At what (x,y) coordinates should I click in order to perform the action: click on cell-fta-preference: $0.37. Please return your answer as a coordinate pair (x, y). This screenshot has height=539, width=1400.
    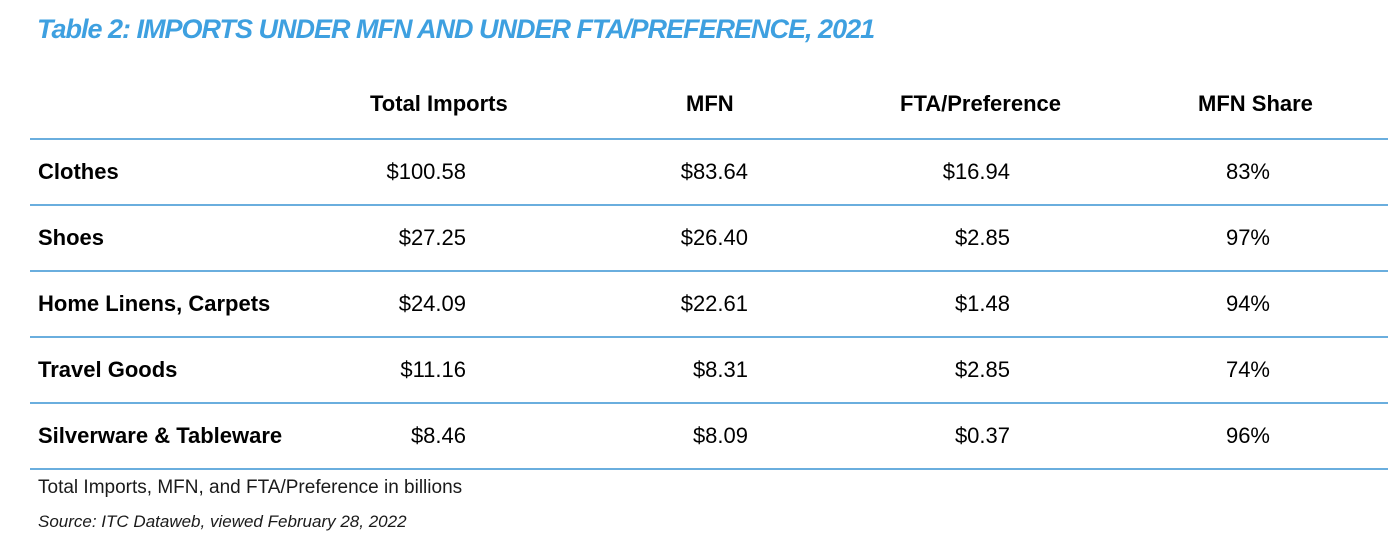
    Looking at the image, I should click on (982, 435).